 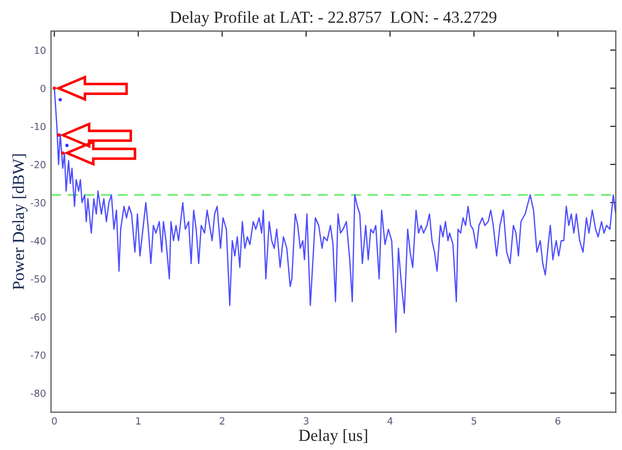 I want to click on y-axis-title: Power Delay [dBW], so click(x=20, y=222).